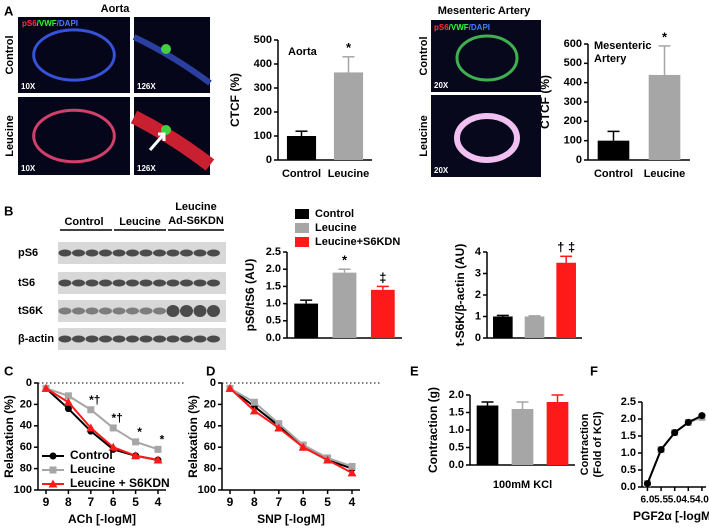  What do you see at coordinates (661, 500) in the screenshot?
I see `x-tick-label: 5.5` at bounding box center [661, 500].